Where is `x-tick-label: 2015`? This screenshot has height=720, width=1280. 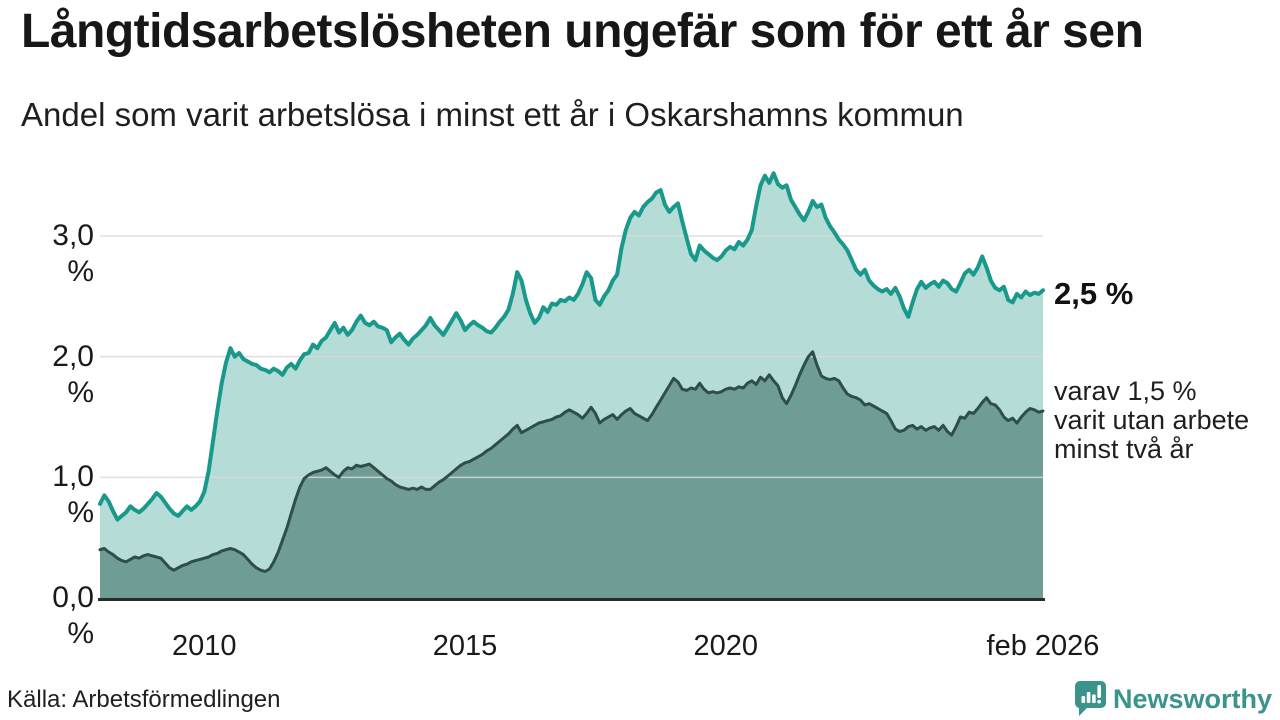 x-tick-label: 2015 is located at coordinates (465, 646).